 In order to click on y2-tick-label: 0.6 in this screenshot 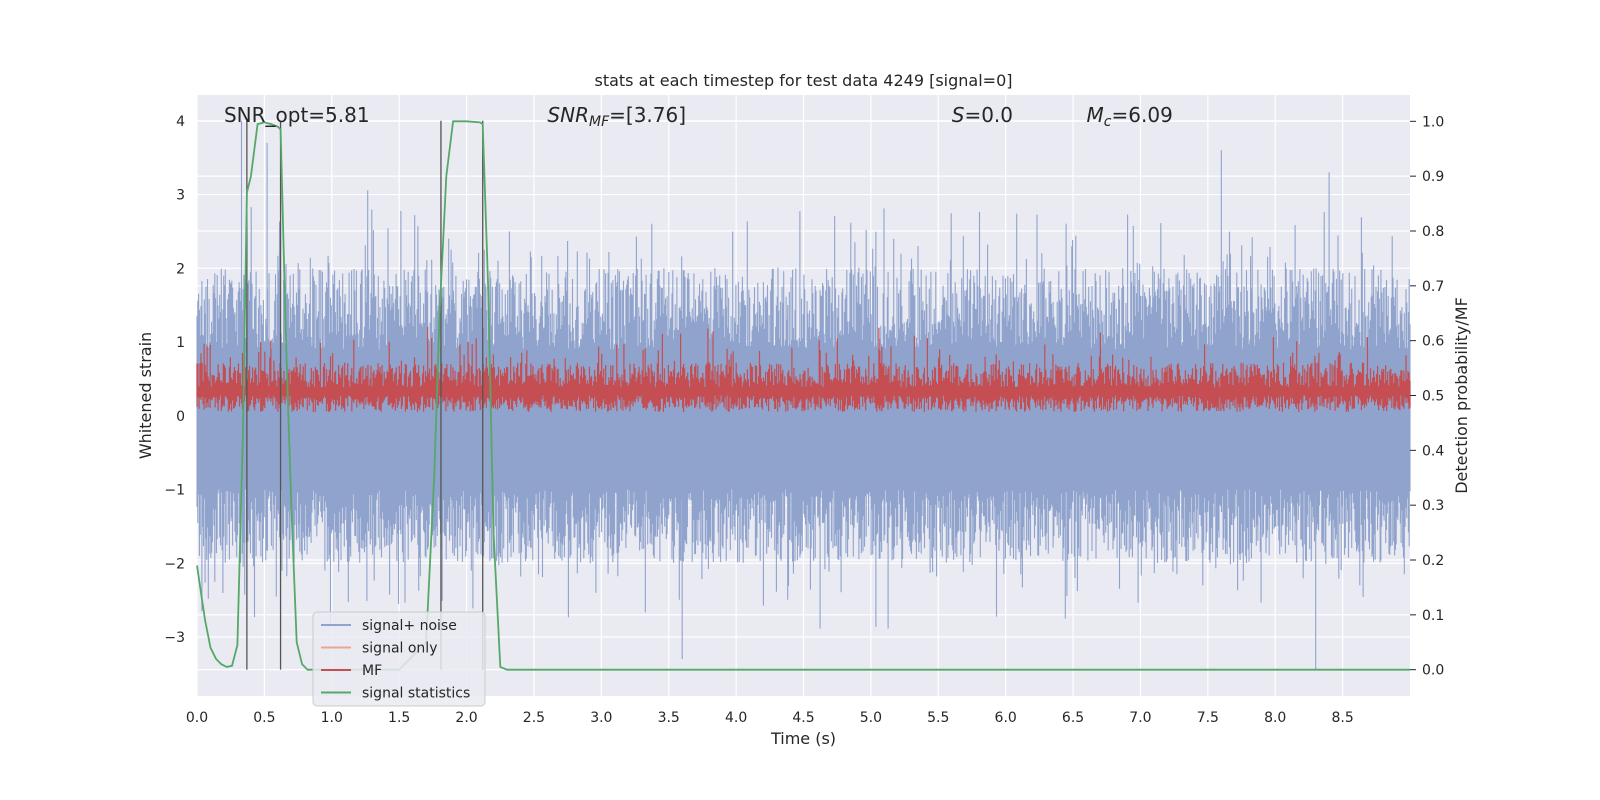, I will do `click(1433, 342)`.